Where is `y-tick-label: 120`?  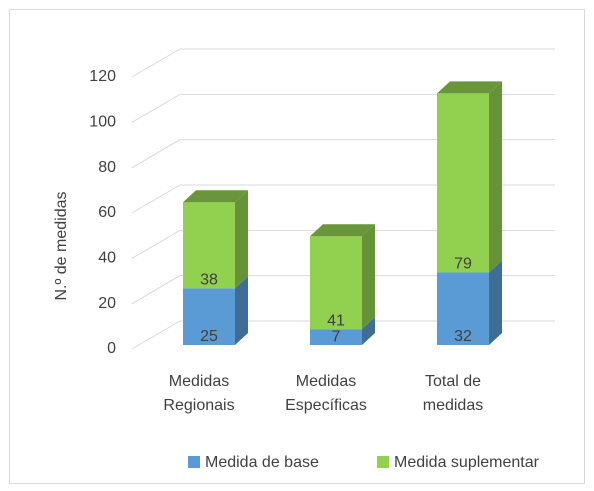 y-tick-label: 120 is located at coordinates (102, 76).